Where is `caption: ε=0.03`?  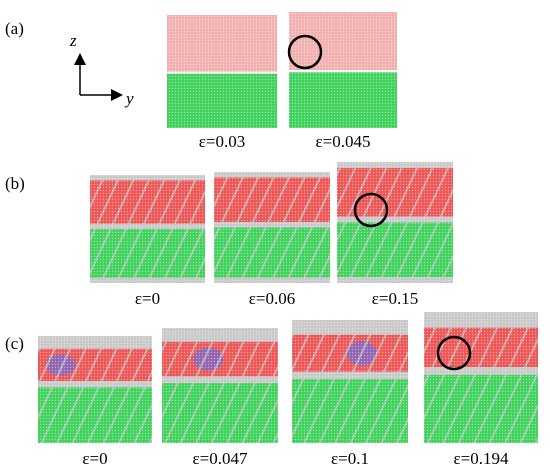
caption: ε=0.03 is located at coordinates (222, 141).